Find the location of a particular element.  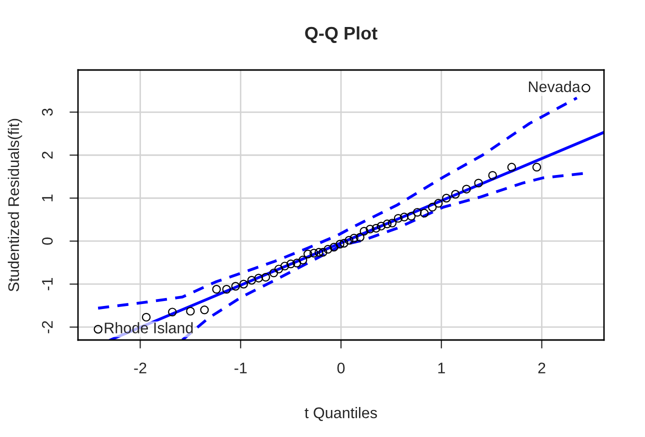

x-tick-label: 0 is located at coordinates (341, 368).